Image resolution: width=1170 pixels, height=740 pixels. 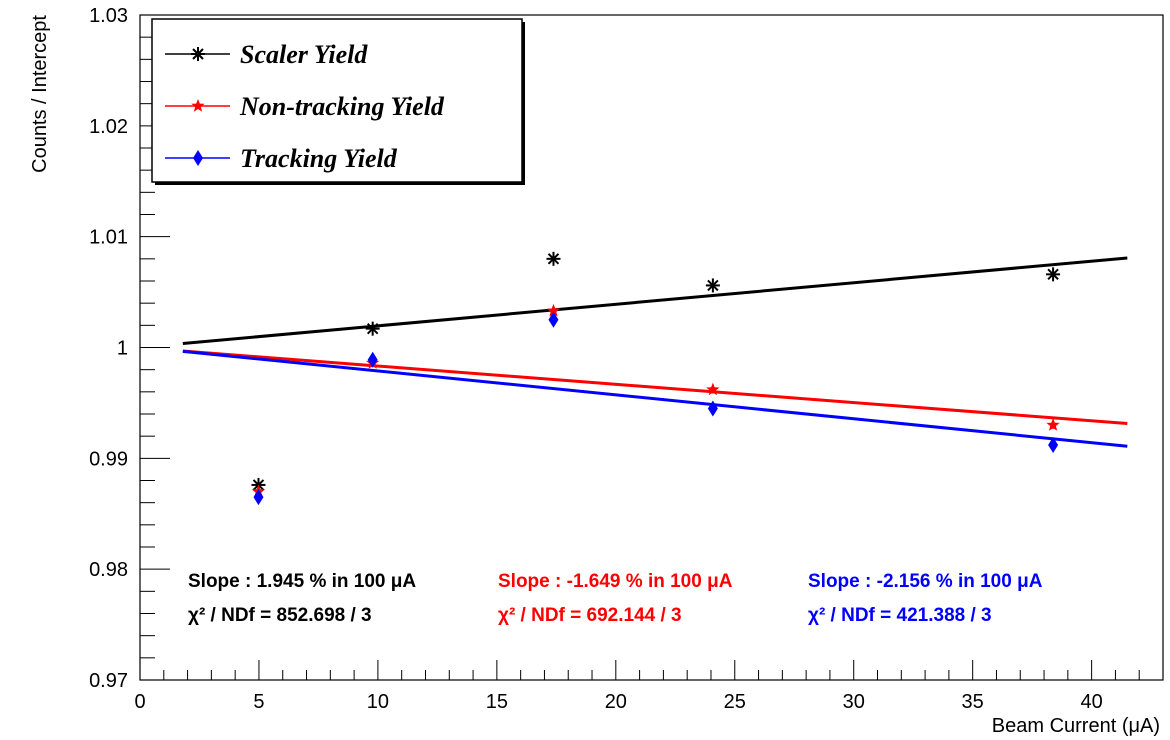 I want to click on y-axis-title: Counts / Intercept, so click(x=40, y=94).